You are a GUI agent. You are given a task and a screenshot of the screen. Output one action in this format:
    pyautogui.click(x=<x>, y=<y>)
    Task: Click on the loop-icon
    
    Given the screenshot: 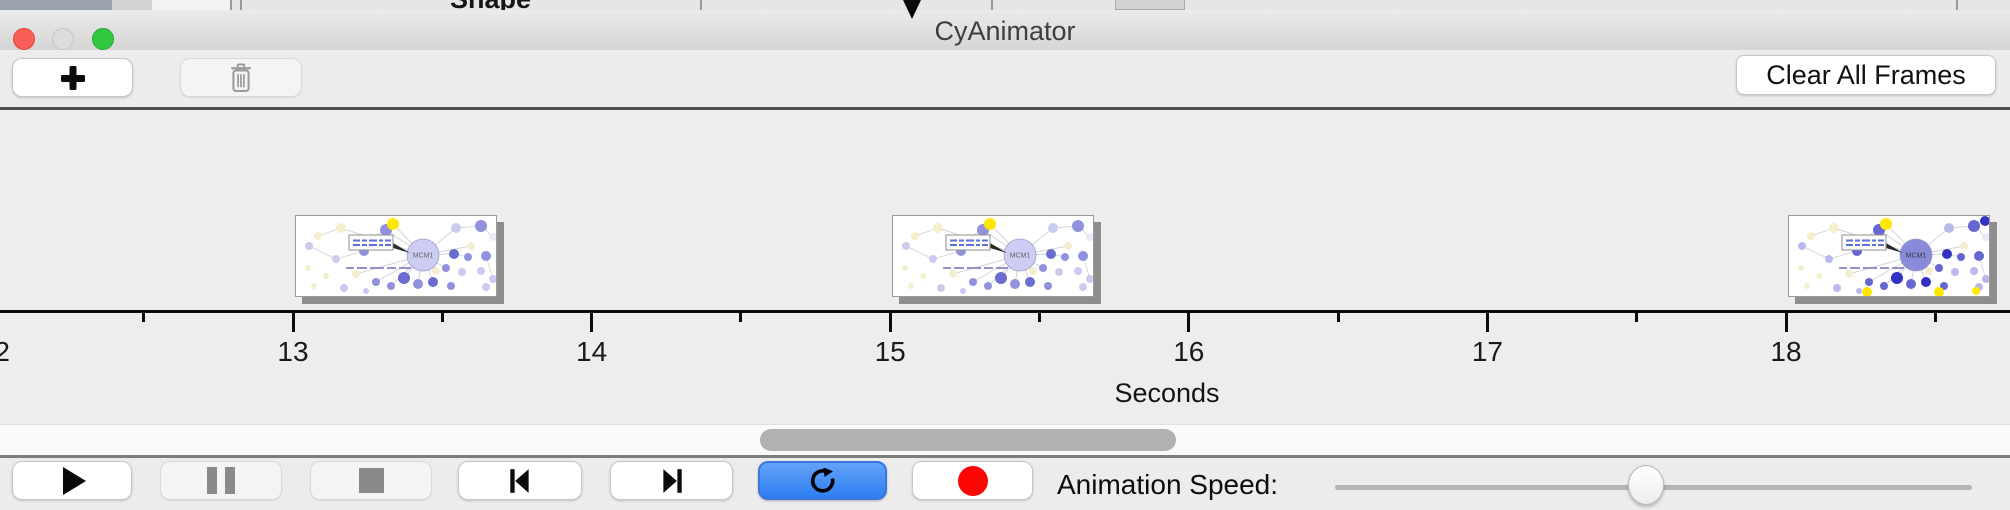 What is the action you would take?
    pyautogui.click(x=822, y=480)
    